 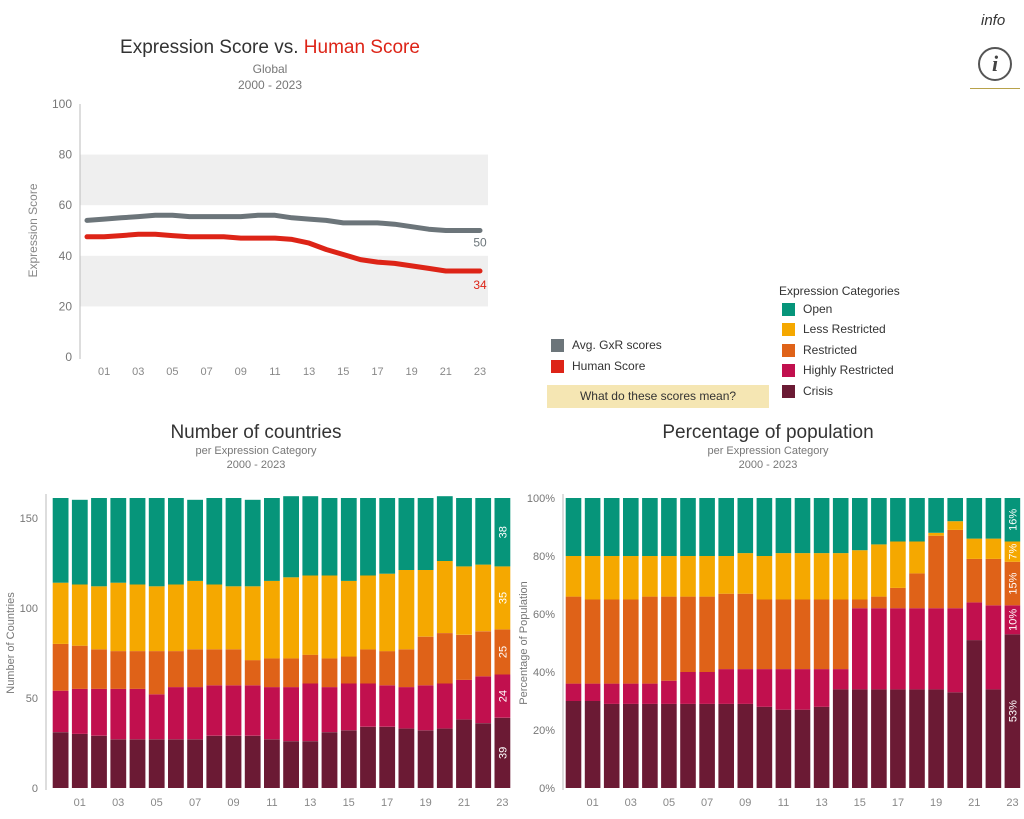 What do you see at coordinates (573, 640) in the screenshot?
I see `bar-restricted-2000` at bounding box center [573, 640].